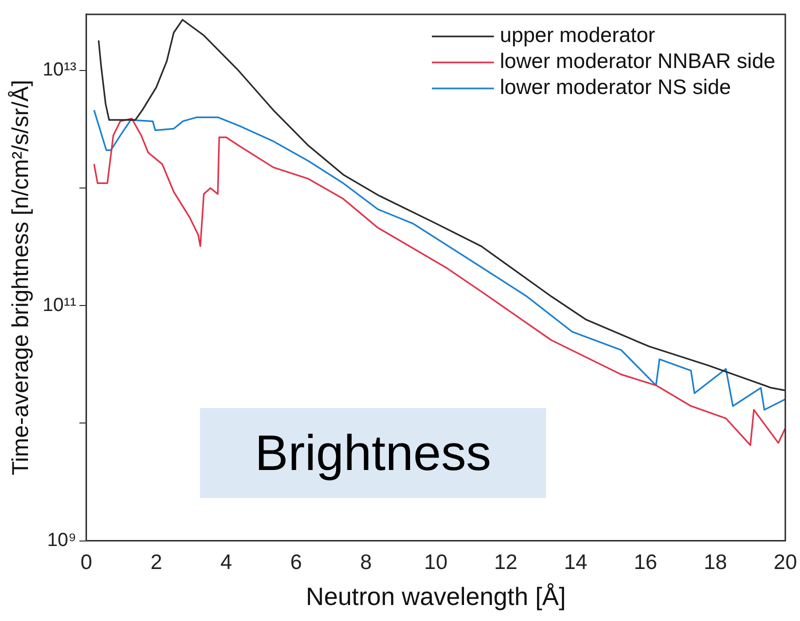 The image size is (800, 621). I want to click on legend-label: upper moderator, so click(578, 36).